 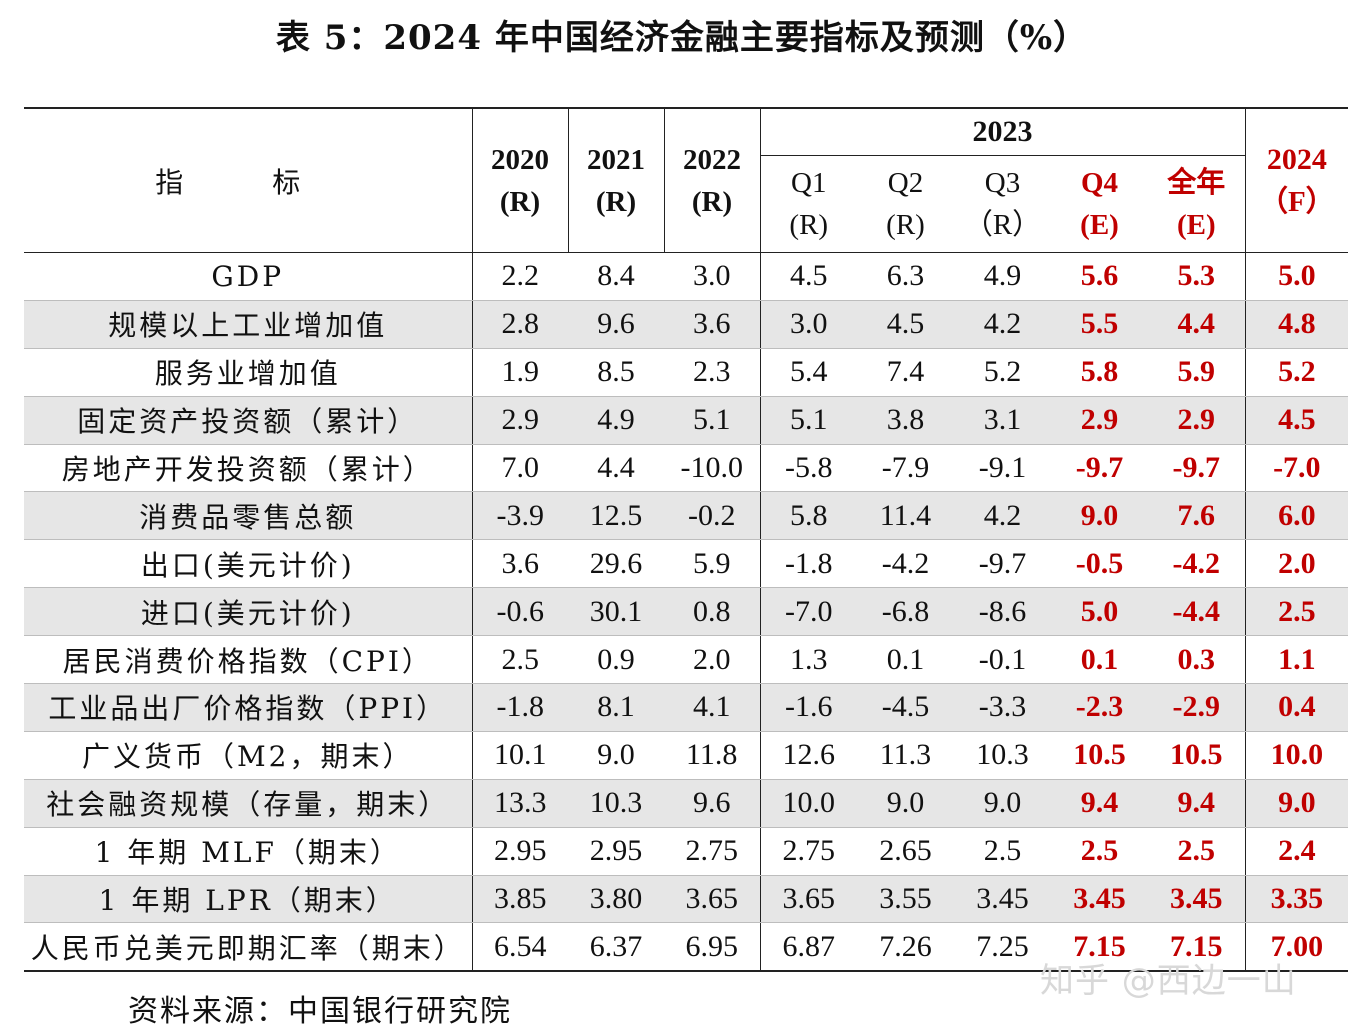 What do you see at coordinates (712, 468) in the screenshot?
I see `value-cell: -10.0` at bounding box center [712, 468].